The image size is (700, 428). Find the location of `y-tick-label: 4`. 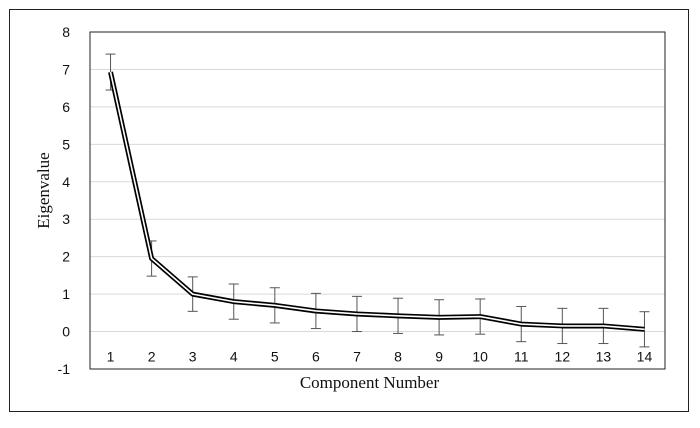

y-tick-label: 4 is located at coordinates (66, 182).